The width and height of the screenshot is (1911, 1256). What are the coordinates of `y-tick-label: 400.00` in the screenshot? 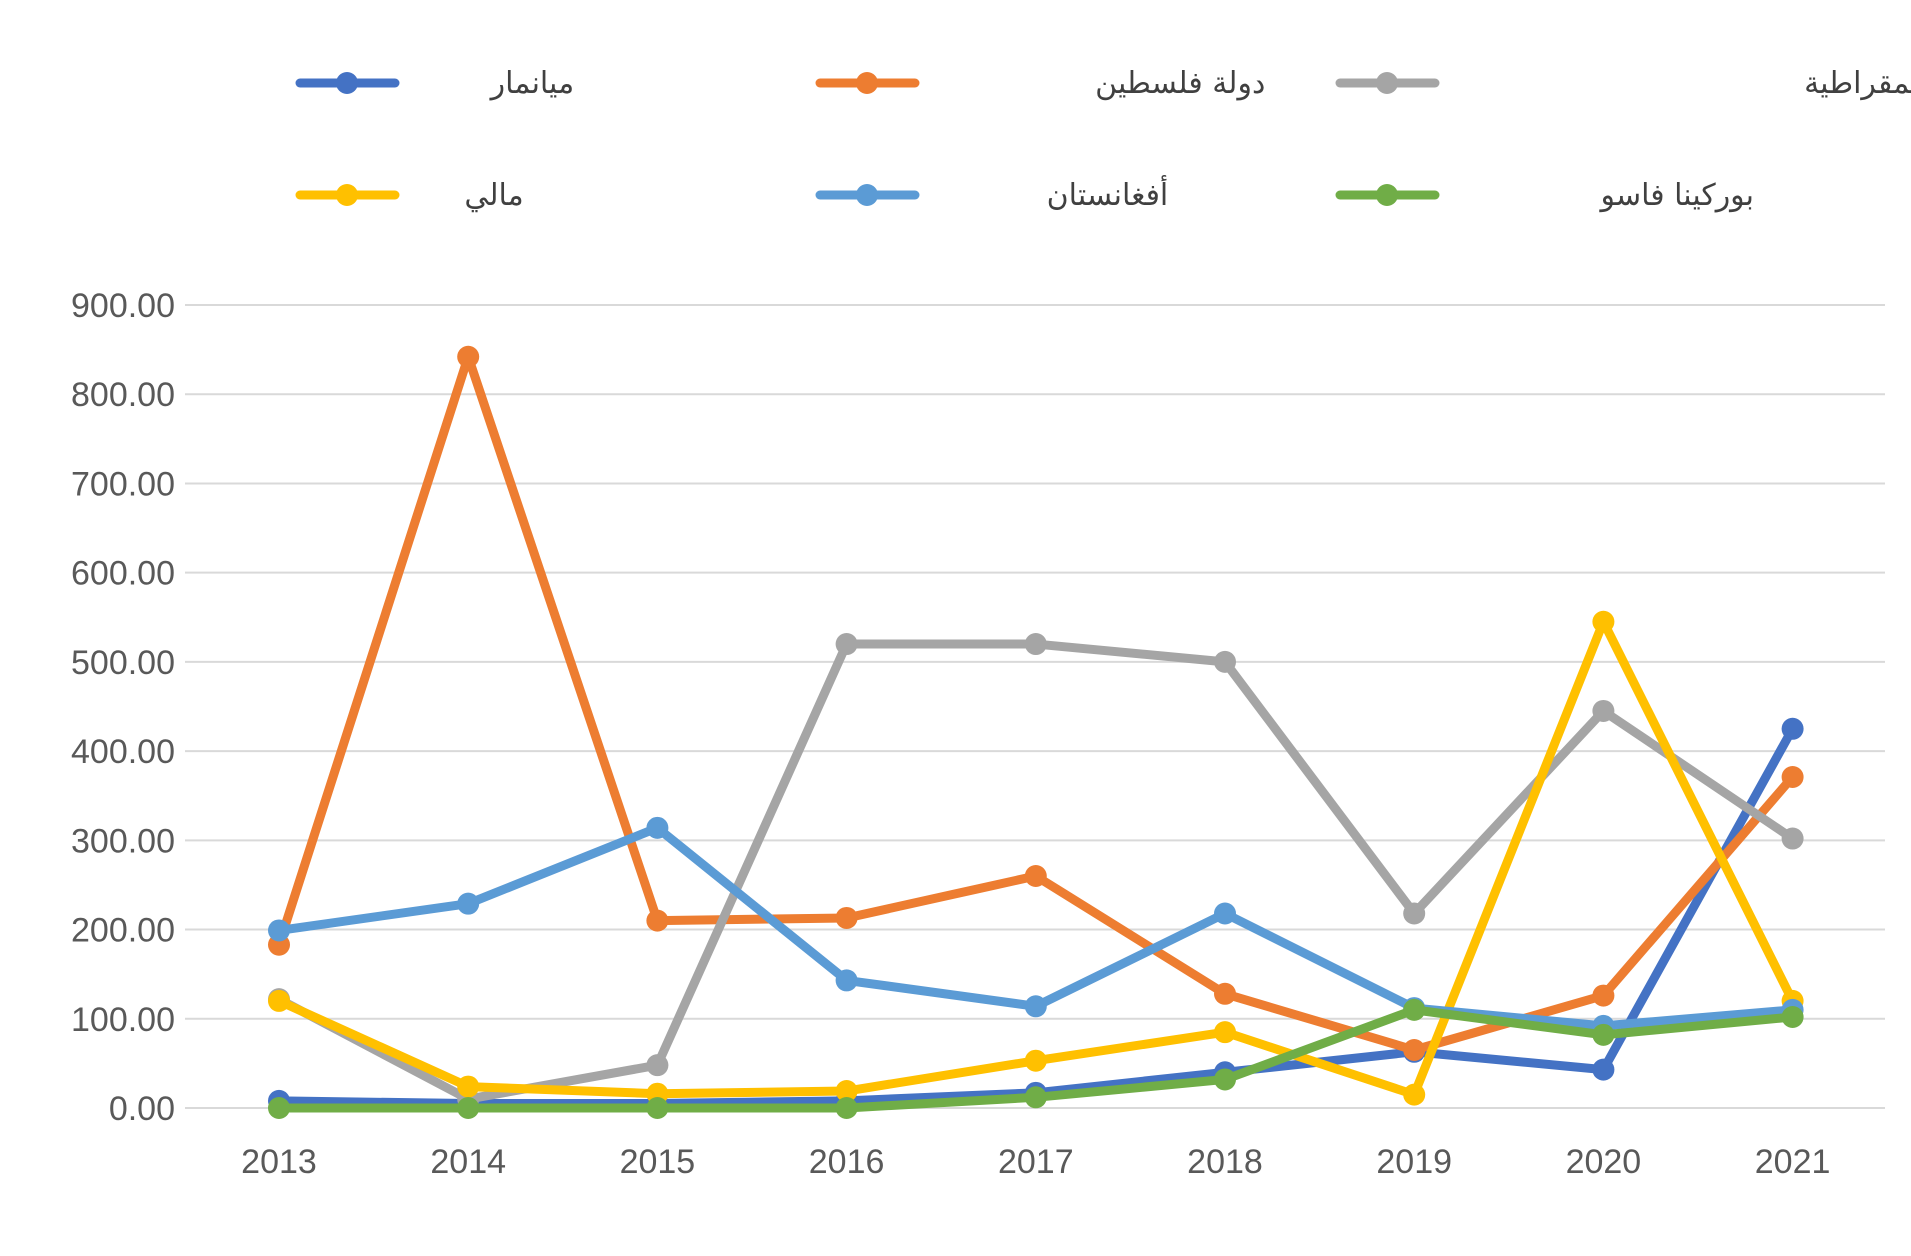 It's located at (123, 752).